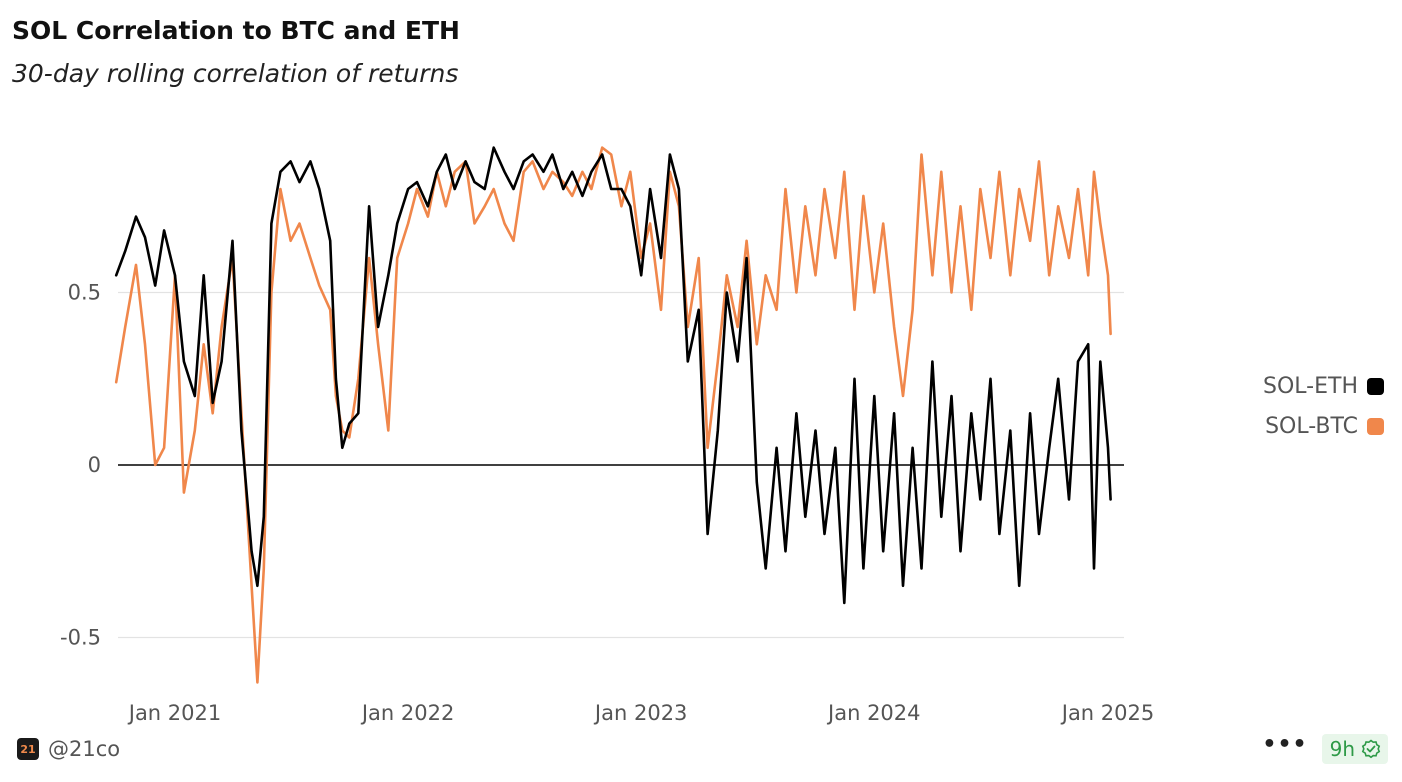 This screenshot has width=1402, height=782. Describe the element at coordinates (174, 713) in the screenshot. I see `x-tick-label: Jan 2021` at that location.